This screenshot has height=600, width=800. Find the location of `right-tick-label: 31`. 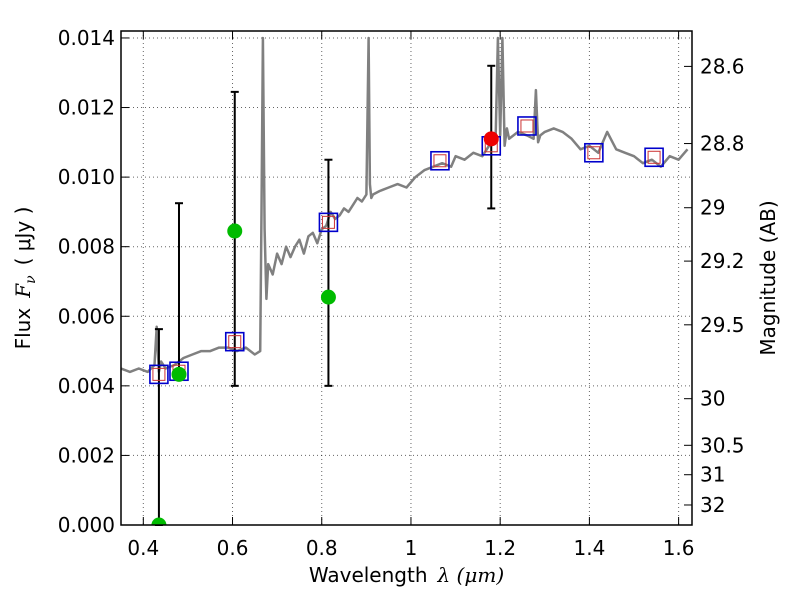

right-tick-label: 31 is located at coordinates (712, 475).